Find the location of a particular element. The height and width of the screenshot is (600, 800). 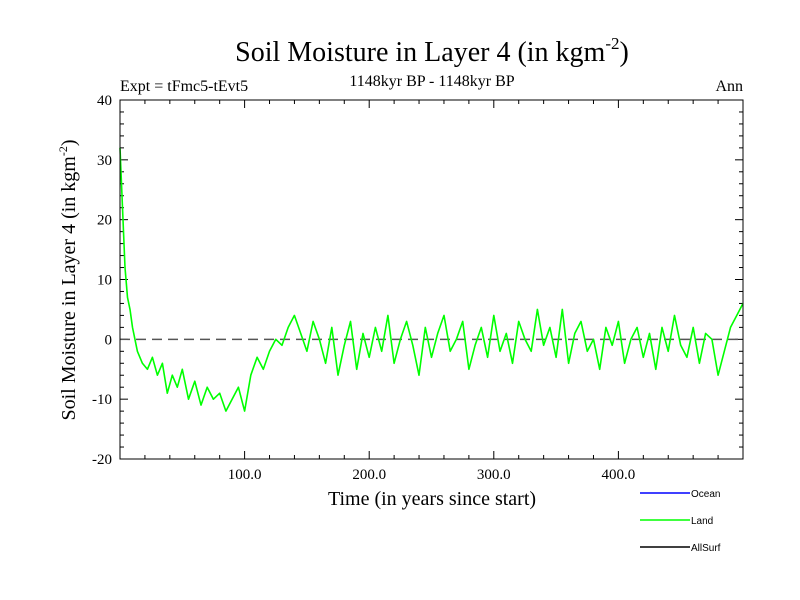

chart-subtitle: 1148kyr BP - 1148kyr BP is located at coordinates (431, 81).